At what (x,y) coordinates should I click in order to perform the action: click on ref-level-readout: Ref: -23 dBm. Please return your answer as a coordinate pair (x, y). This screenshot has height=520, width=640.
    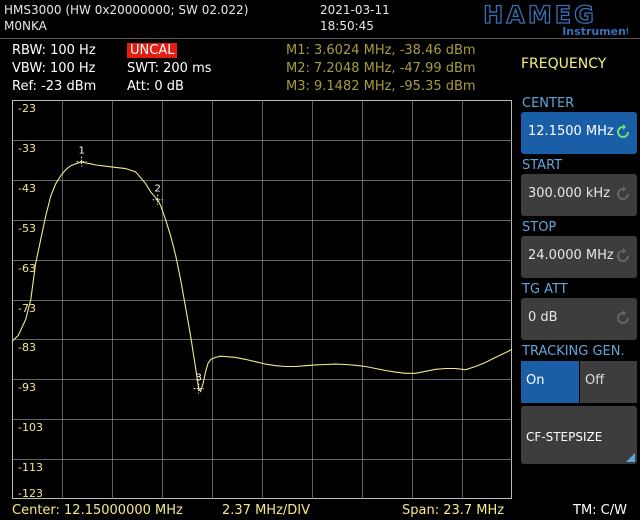
    Looking at the image, I should click on (54, 86).